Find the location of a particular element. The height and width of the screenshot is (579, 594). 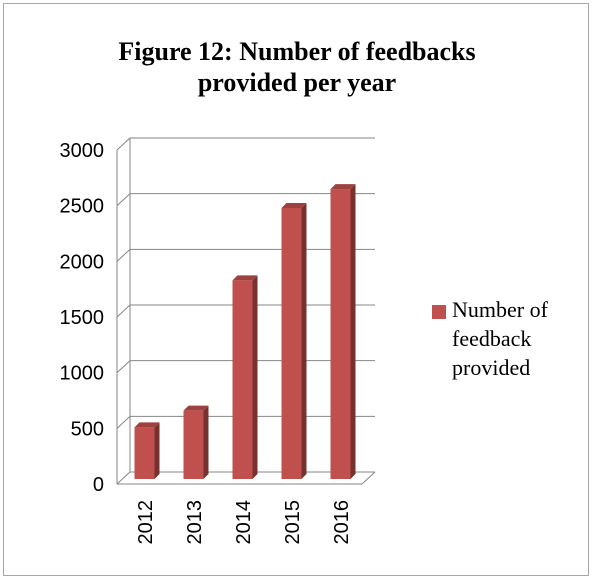

x-axis-tick-labels: 2012 2013 2014 2015 2016 is located at coordinates (244, 522).